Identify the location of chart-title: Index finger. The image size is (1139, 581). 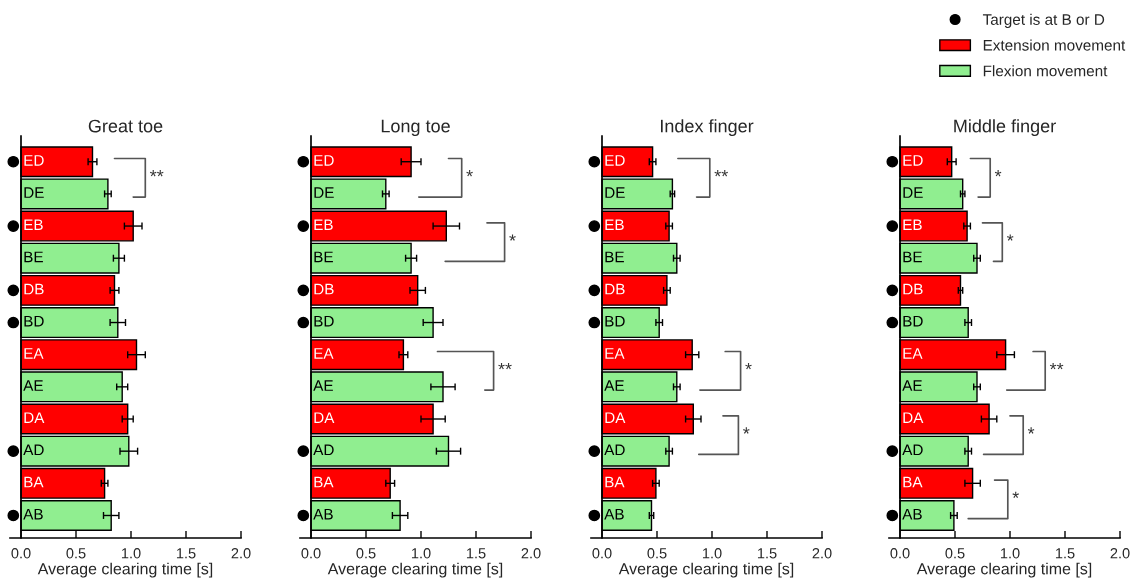
(707, 127).